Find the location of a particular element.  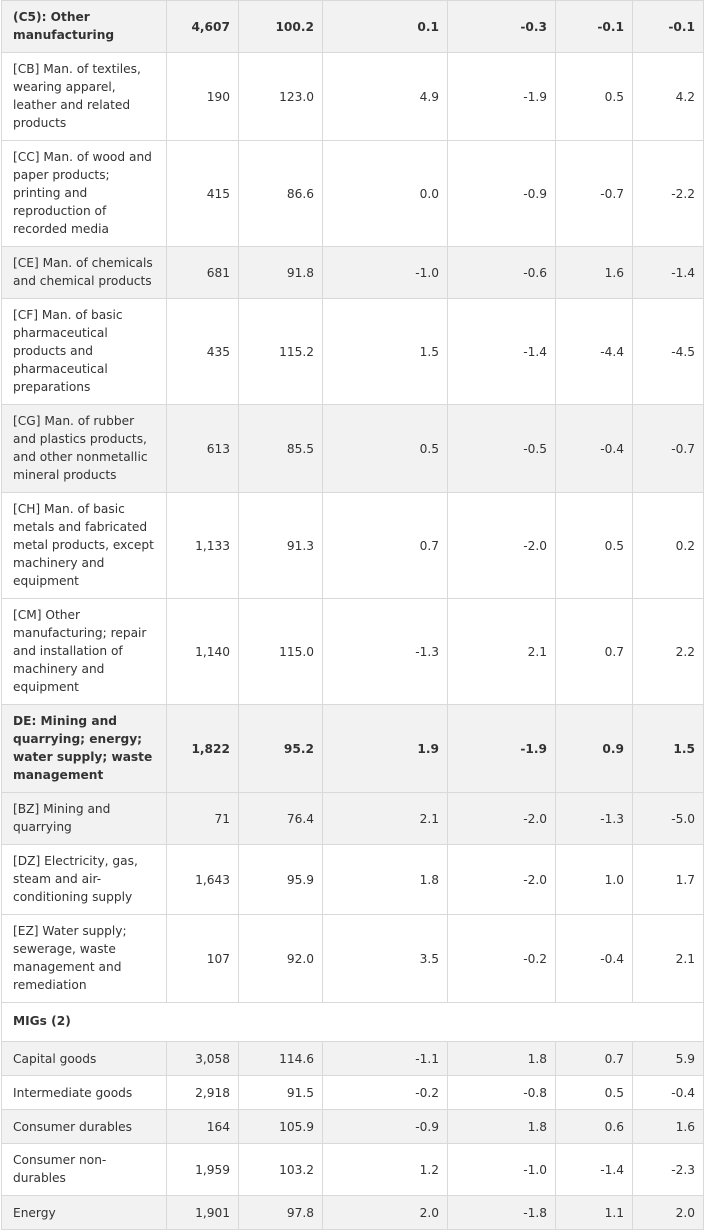

cell-weight: 1,901 is located at coordinates (202, 1212).